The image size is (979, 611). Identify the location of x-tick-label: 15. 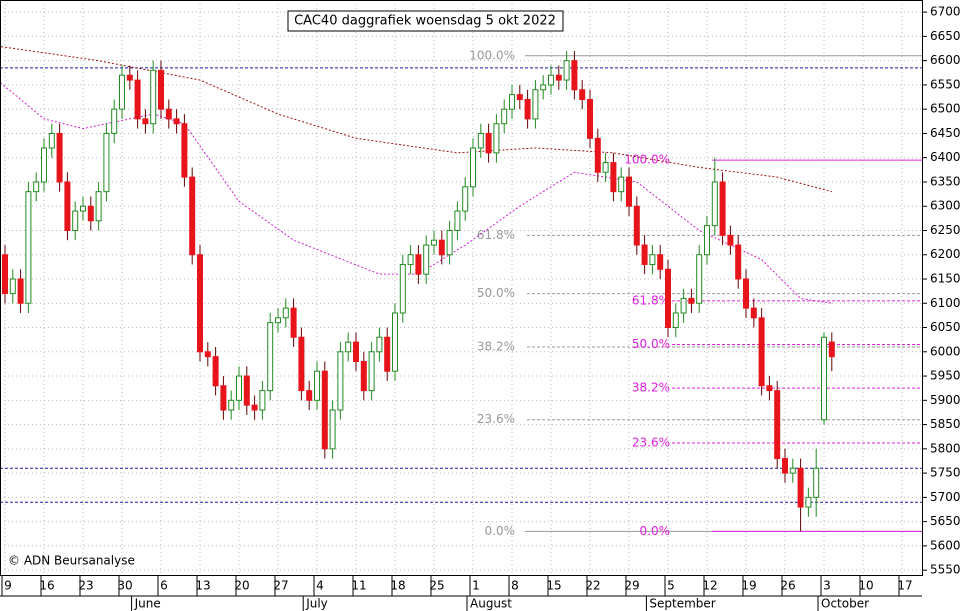
(553, 586).